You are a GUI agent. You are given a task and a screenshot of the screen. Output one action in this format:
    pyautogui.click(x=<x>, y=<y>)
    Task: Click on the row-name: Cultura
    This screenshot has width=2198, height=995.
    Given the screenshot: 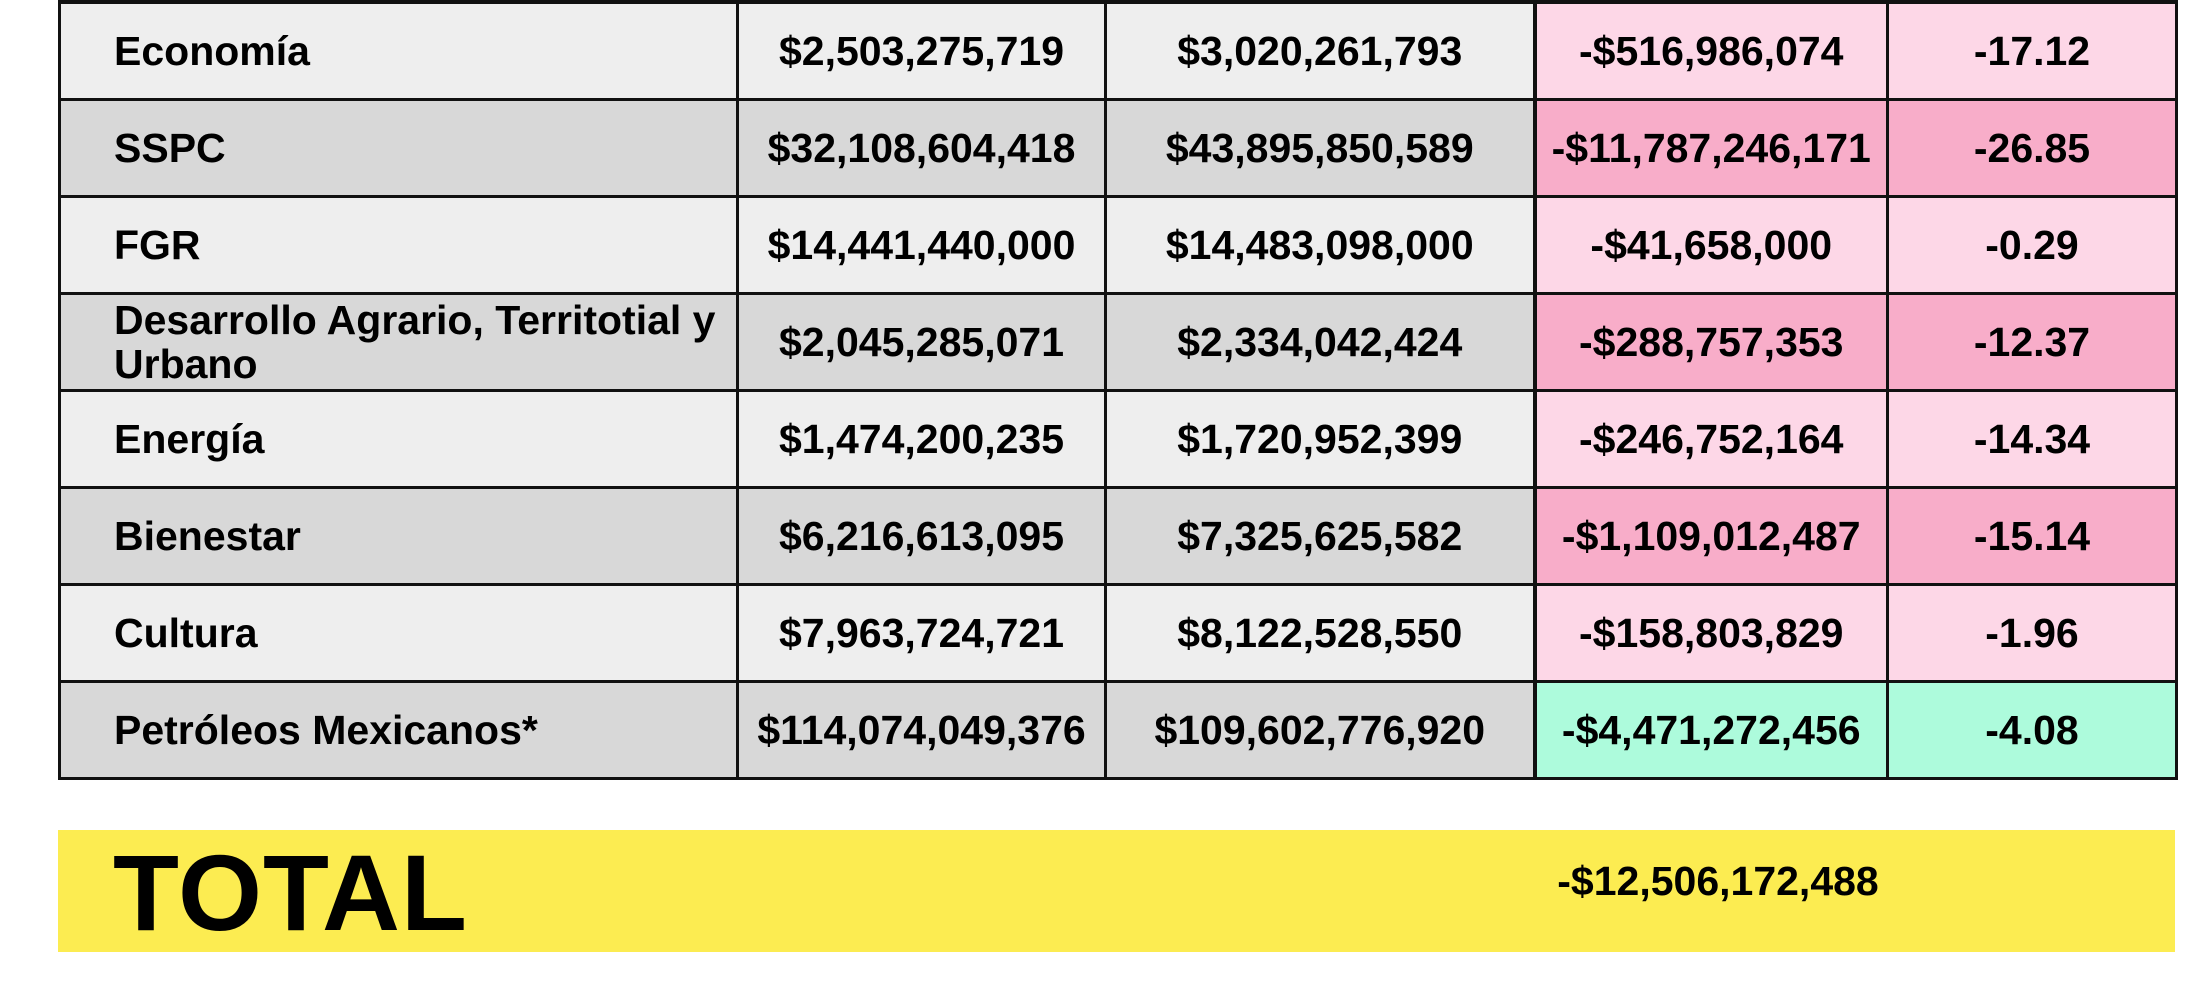 What is the action you would take?
    pyautogui.click(x=398, y=632)
    